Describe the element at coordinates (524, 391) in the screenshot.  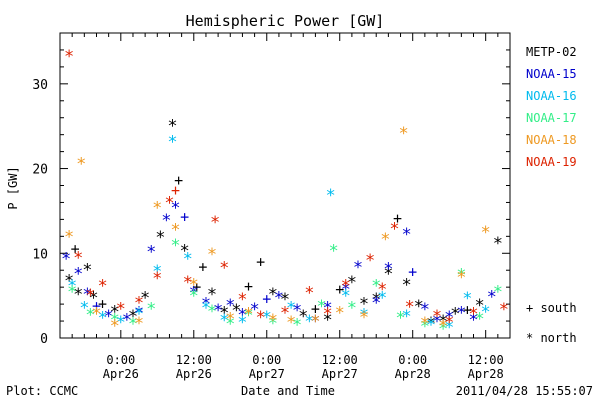
I see `plot-timestamp: 2011/04/28 15:55:07` at that location.